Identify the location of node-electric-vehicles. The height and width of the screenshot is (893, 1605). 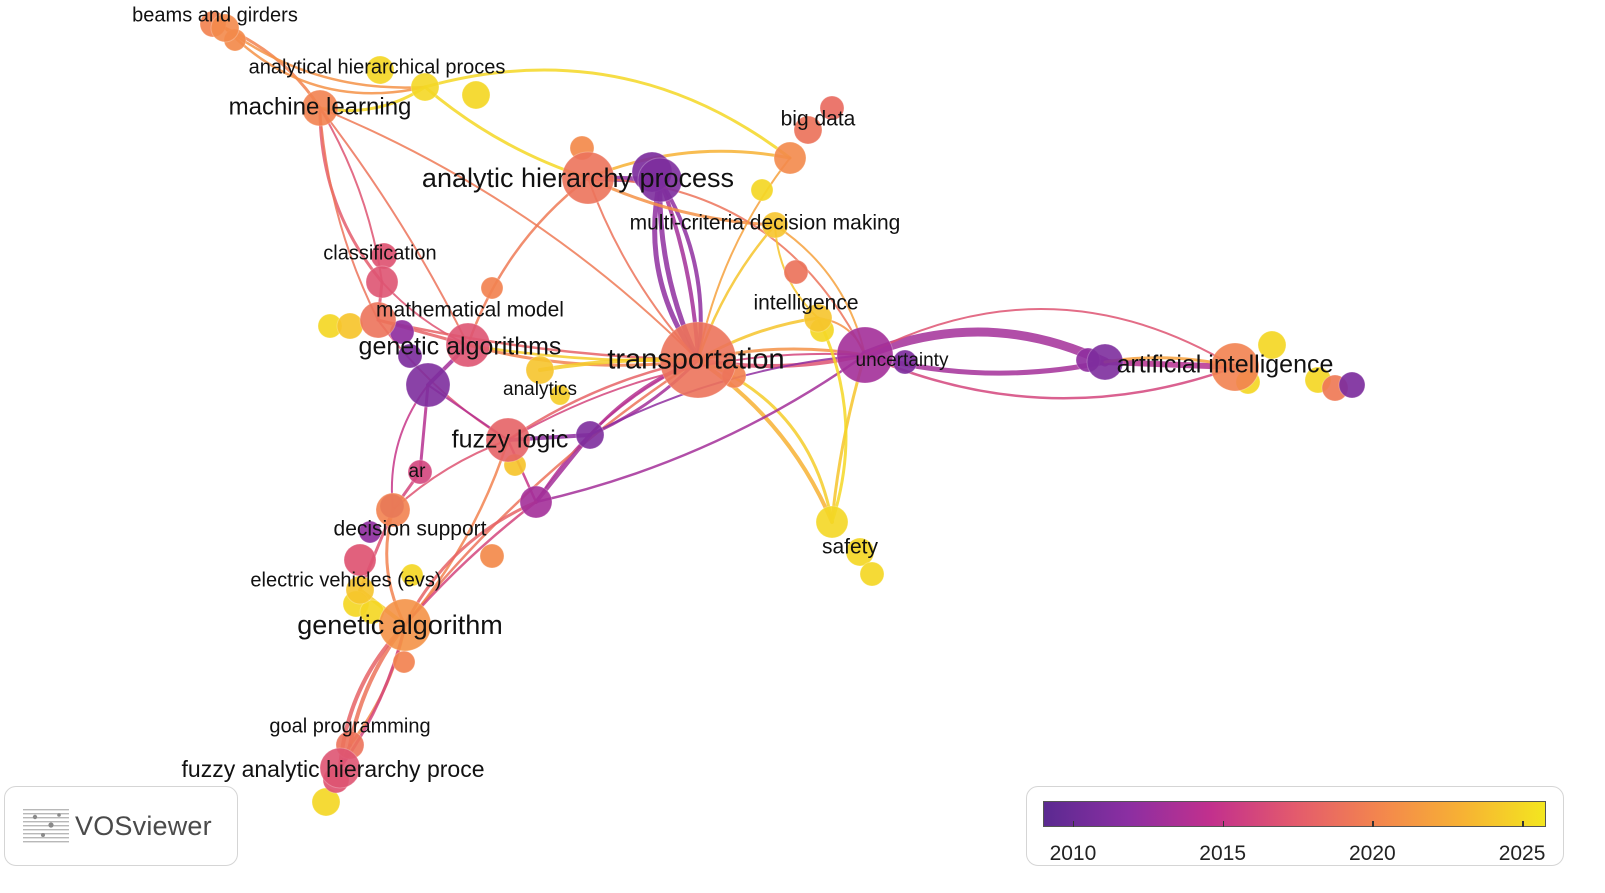
(360, 590).